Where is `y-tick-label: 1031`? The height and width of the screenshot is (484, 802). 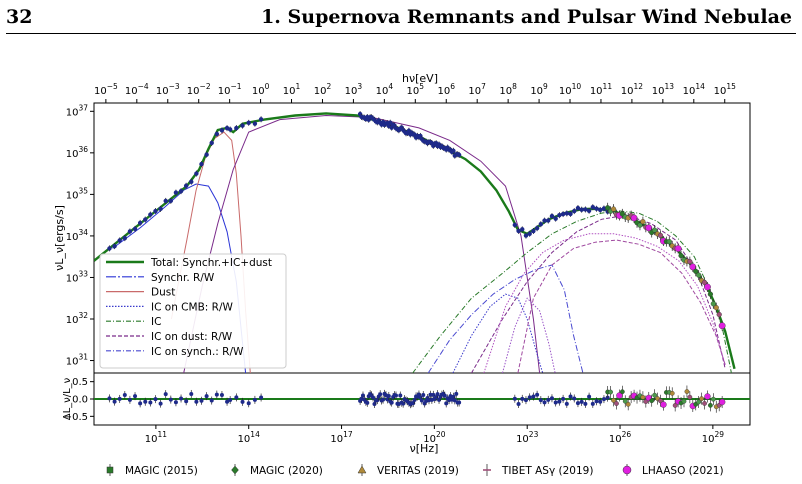 y-tick-label: 1031 is located at coordinates (77, 360).